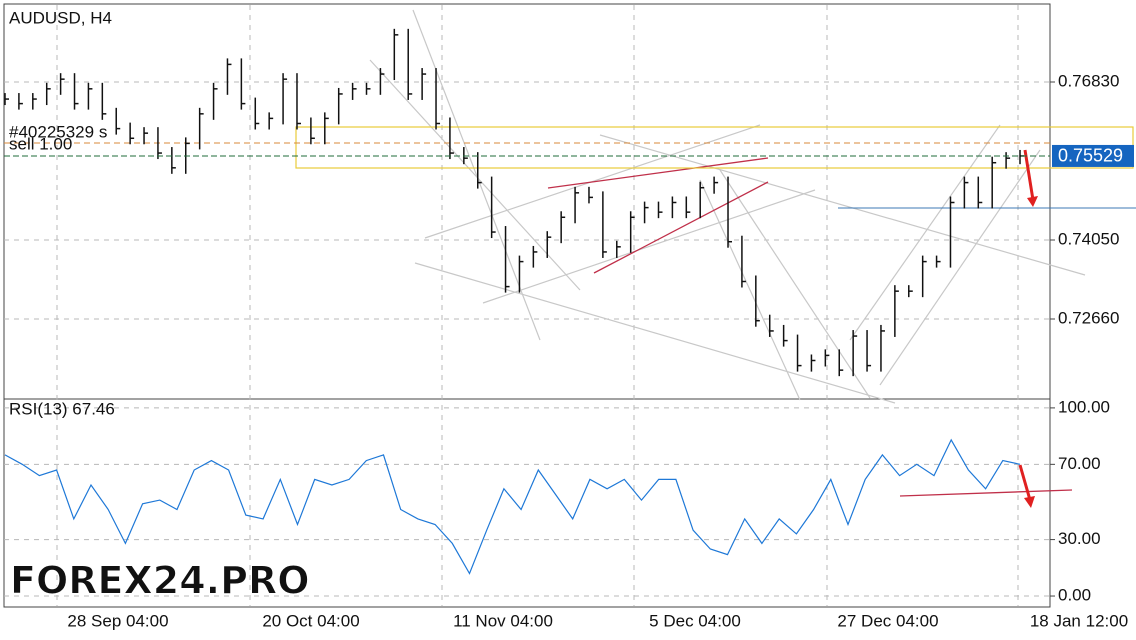 The height and width of the screenshot is (640, 1136). Describe the element at coordinates (1079, 538) in the screenshot. I see `y-tick-label: 30.00` at that location.